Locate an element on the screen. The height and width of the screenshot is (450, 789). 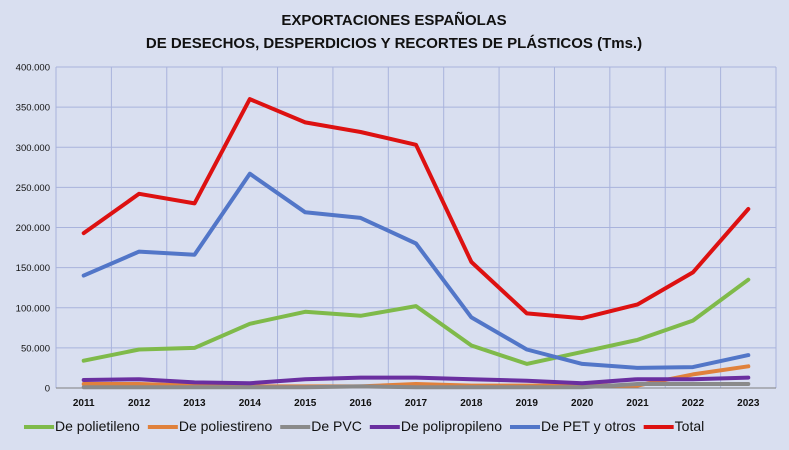
y-tick-label: 50.000 is located at coordinates (35, 348).